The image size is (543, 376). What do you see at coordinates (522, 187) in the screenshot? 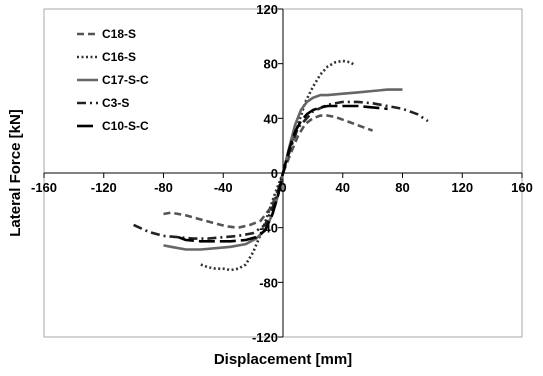
I see `x-tick-label: 160` at bounding box center [522, 187].